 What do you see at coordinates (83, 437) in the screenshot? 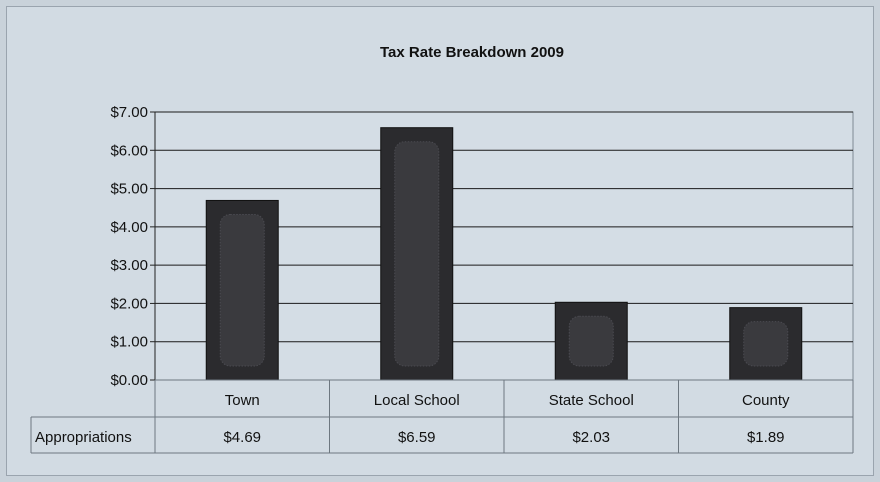
I see `series-label: Appropriations` at bounding box center [83, 437].